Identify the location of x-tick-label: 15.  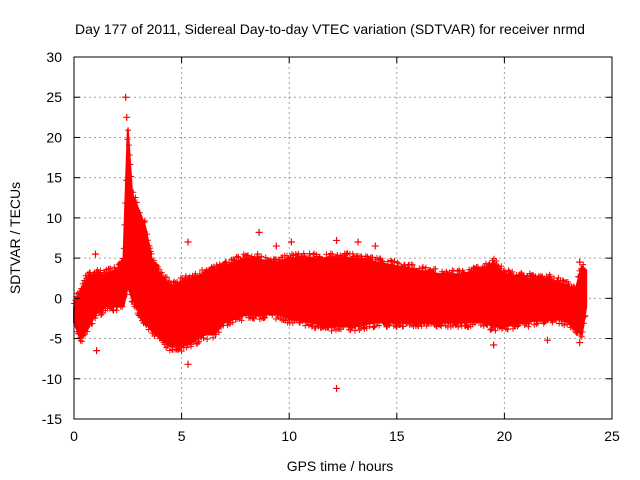
(397, 436).